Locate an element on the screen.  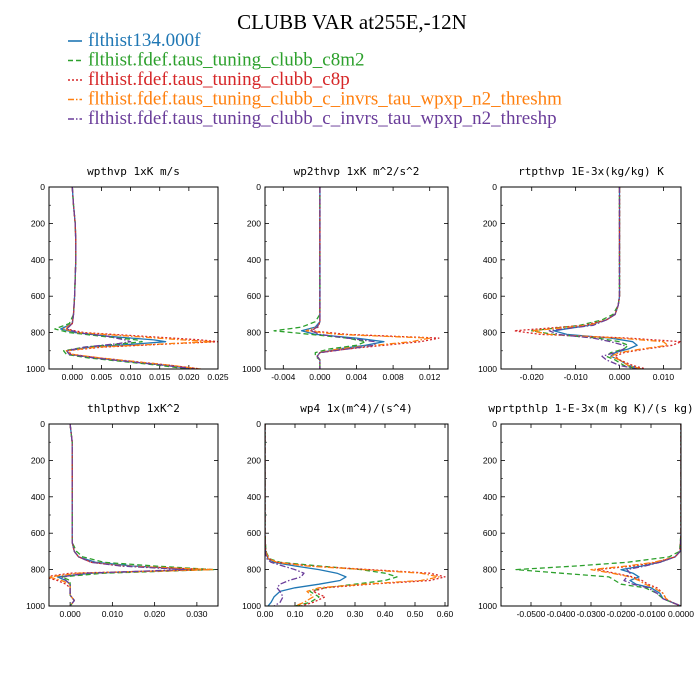
x-tick-label: 0.030 is located at coordinates (197, 614).